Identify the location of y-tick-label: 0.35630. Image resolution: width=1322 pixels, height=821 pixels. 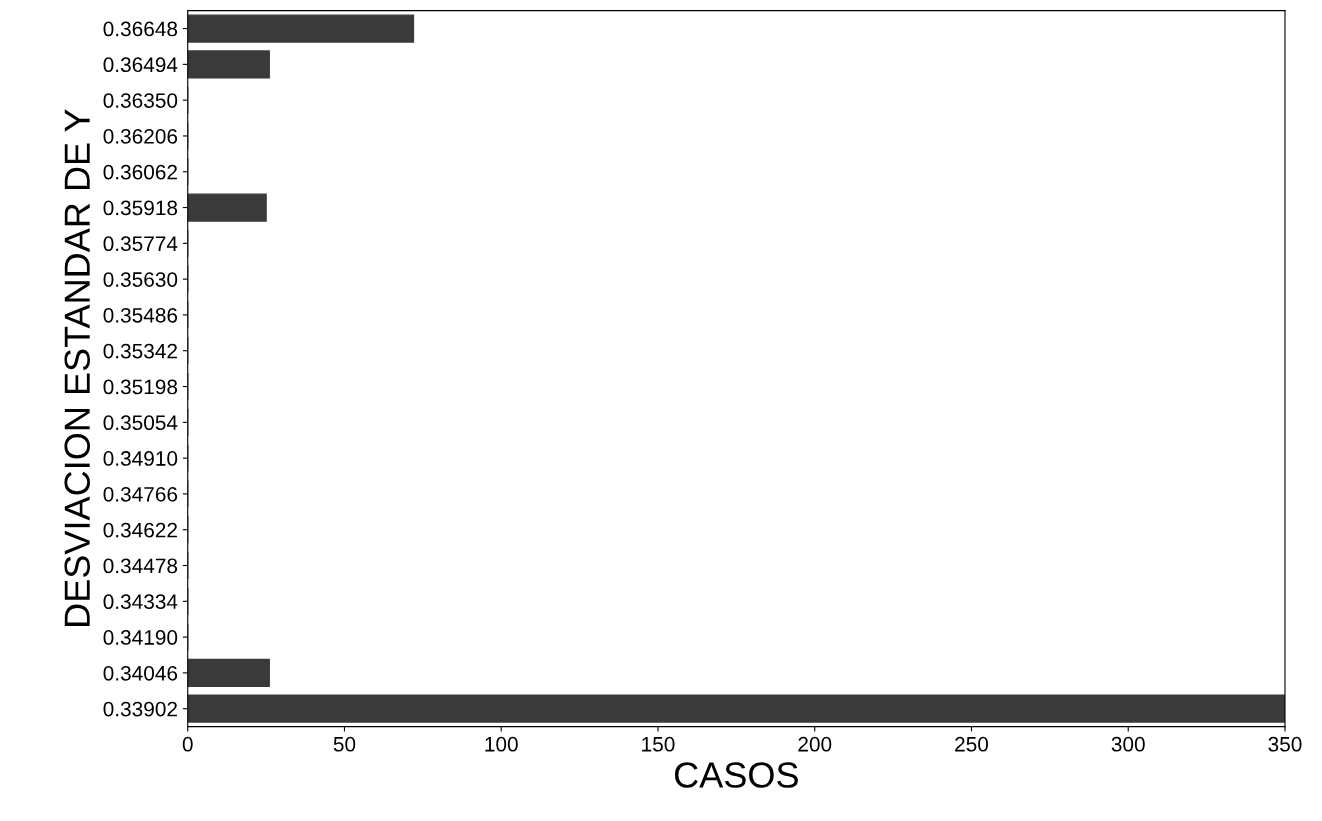
(140, 279).